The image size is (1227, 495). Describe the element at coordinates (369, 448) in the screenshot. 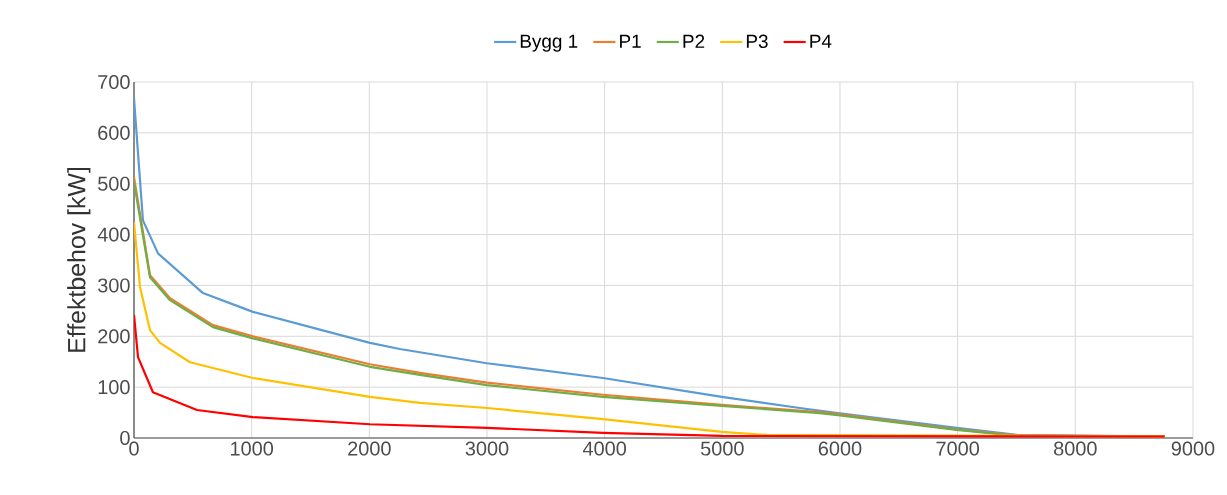

I see `x-tick-label: 2000` at that location.